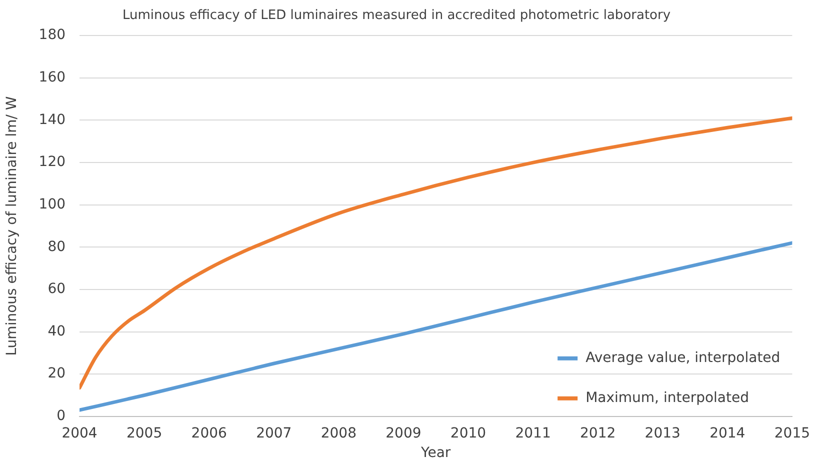 This screenshot has width=813, height=462. What do you see at coordinates (57, 246) in the screenshot?
I see `y-tick-label: 80` at bounding box center [57, 246].